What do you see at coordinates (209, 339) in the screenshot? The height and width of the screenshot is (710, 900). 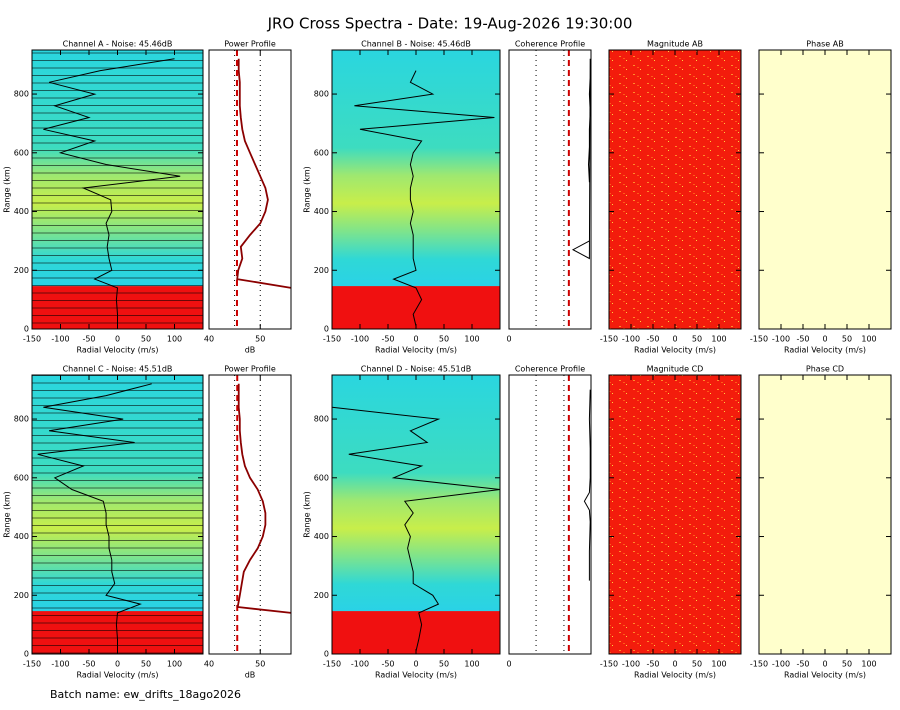 I see `x-tick-label: 40` at bounding box center [209, 339].